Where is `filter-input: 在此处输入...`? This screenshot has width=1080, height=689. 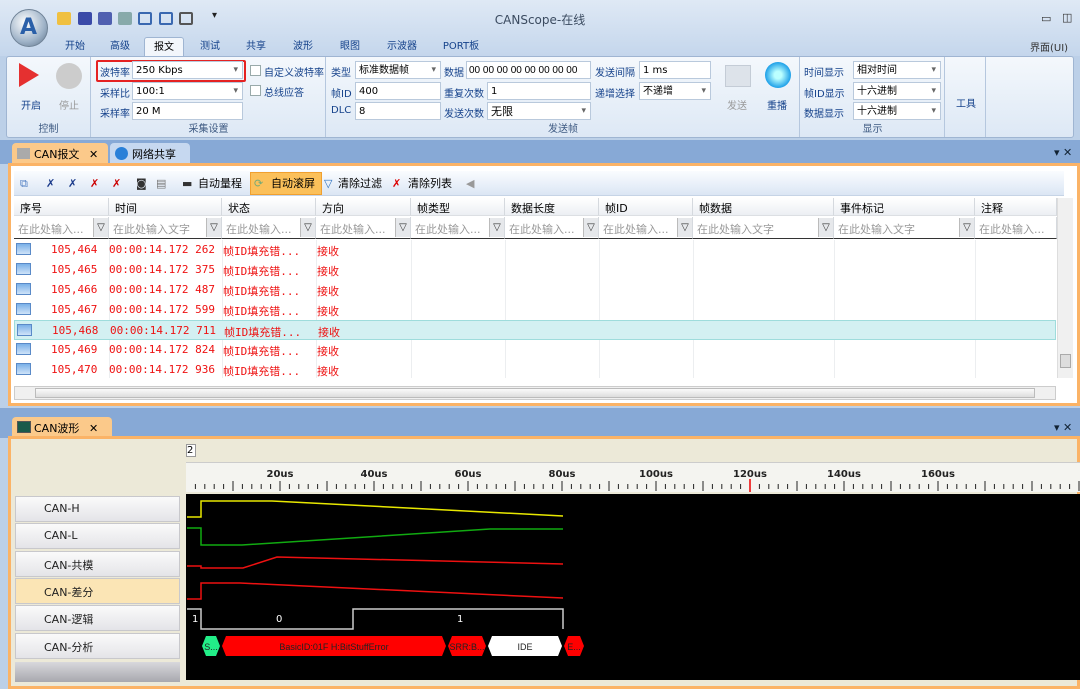 filter-input: 在此处输入... is located at coordinates (1016, 228).